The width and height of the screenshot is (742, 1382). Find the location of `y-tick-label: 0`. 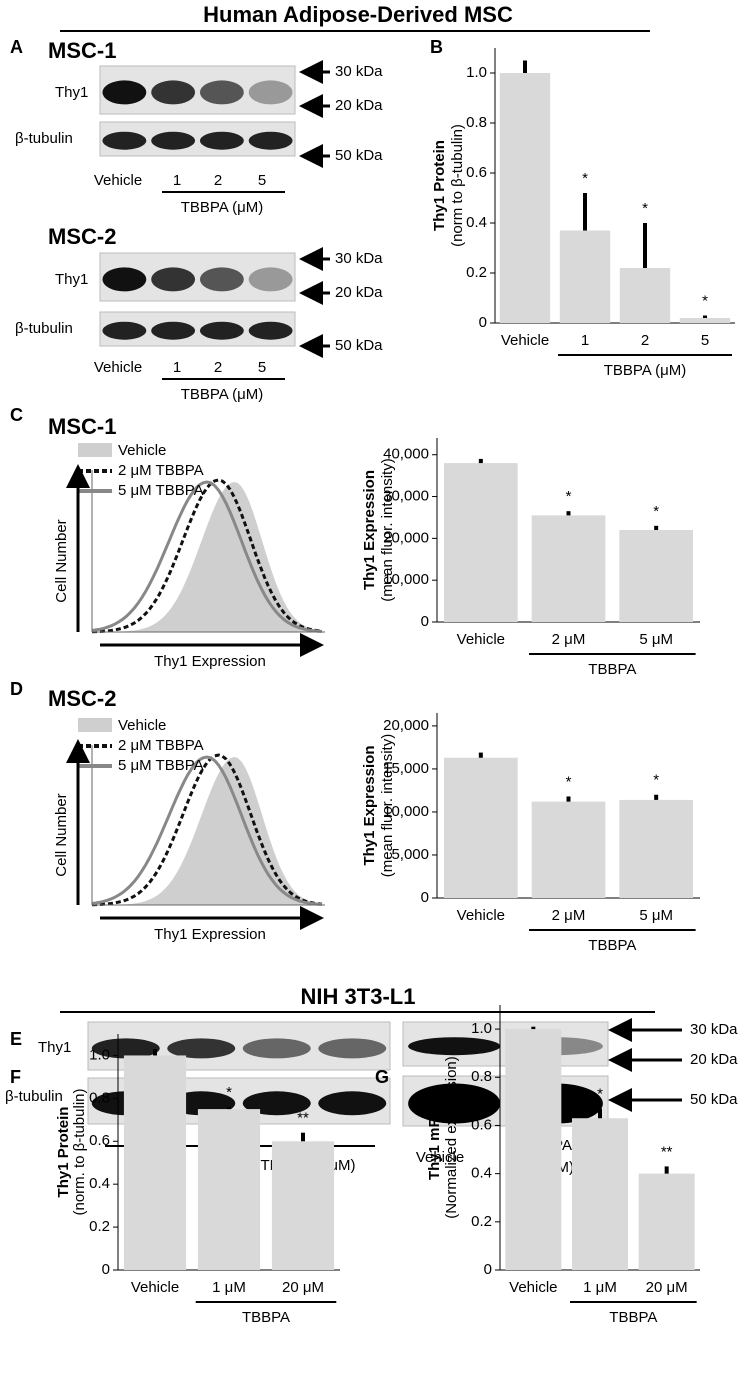

y-tick-label: 0 is located at coordinates (106, 1269).